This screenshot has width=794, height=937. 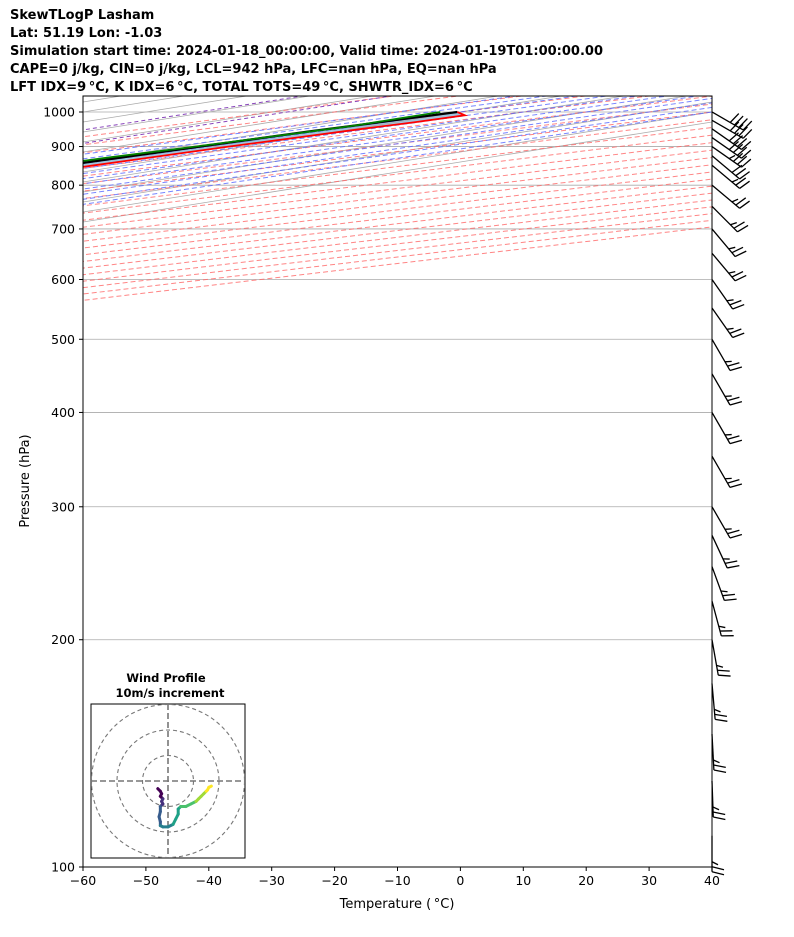 What do you see at coordinates (25, 480) in the screenshot?
I see `y-axis-label: Pressure (hPa)` at bounding box center [25, 480].